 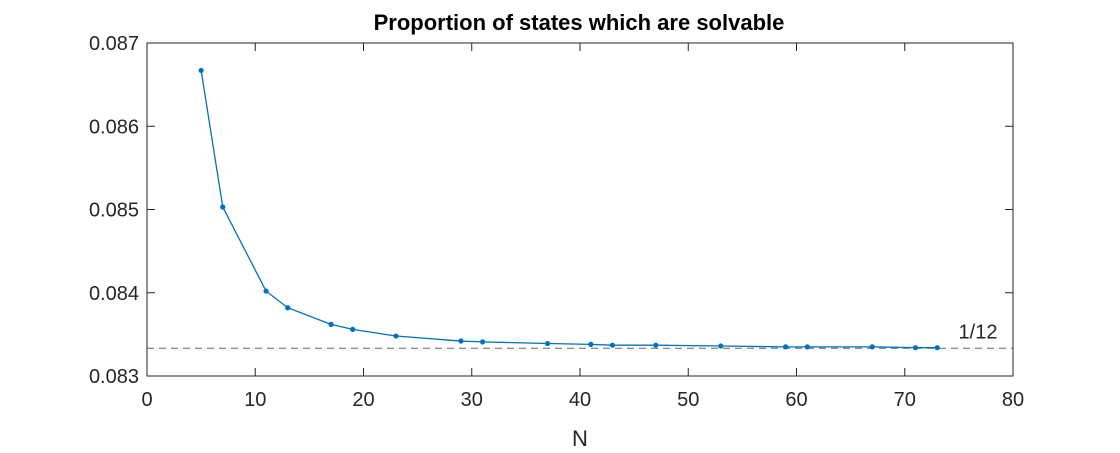 What do you see at coordinates (580, 438) in the screenshot?
I see `x-axis-label: N` at bounding box center [580, 438].